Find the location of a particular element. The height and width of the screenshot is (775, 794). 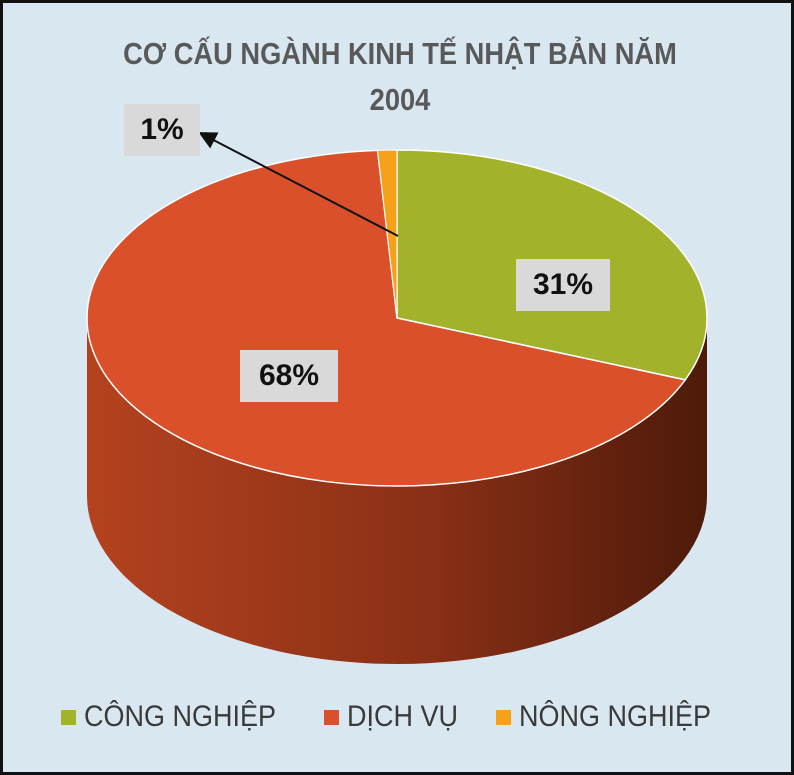

chart-title: CƠ CẤU NGÀNH KINH TẾ NHẬT BẢN NĂM 2004 is located at coordinates (400, 77).